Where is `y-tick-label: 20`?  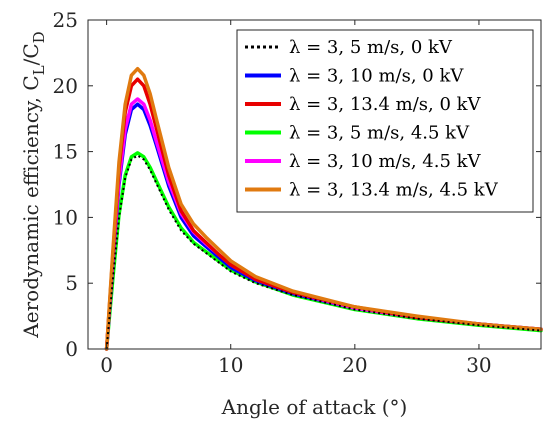
y-tick-label: 20 is located at coordinates (65, 86).